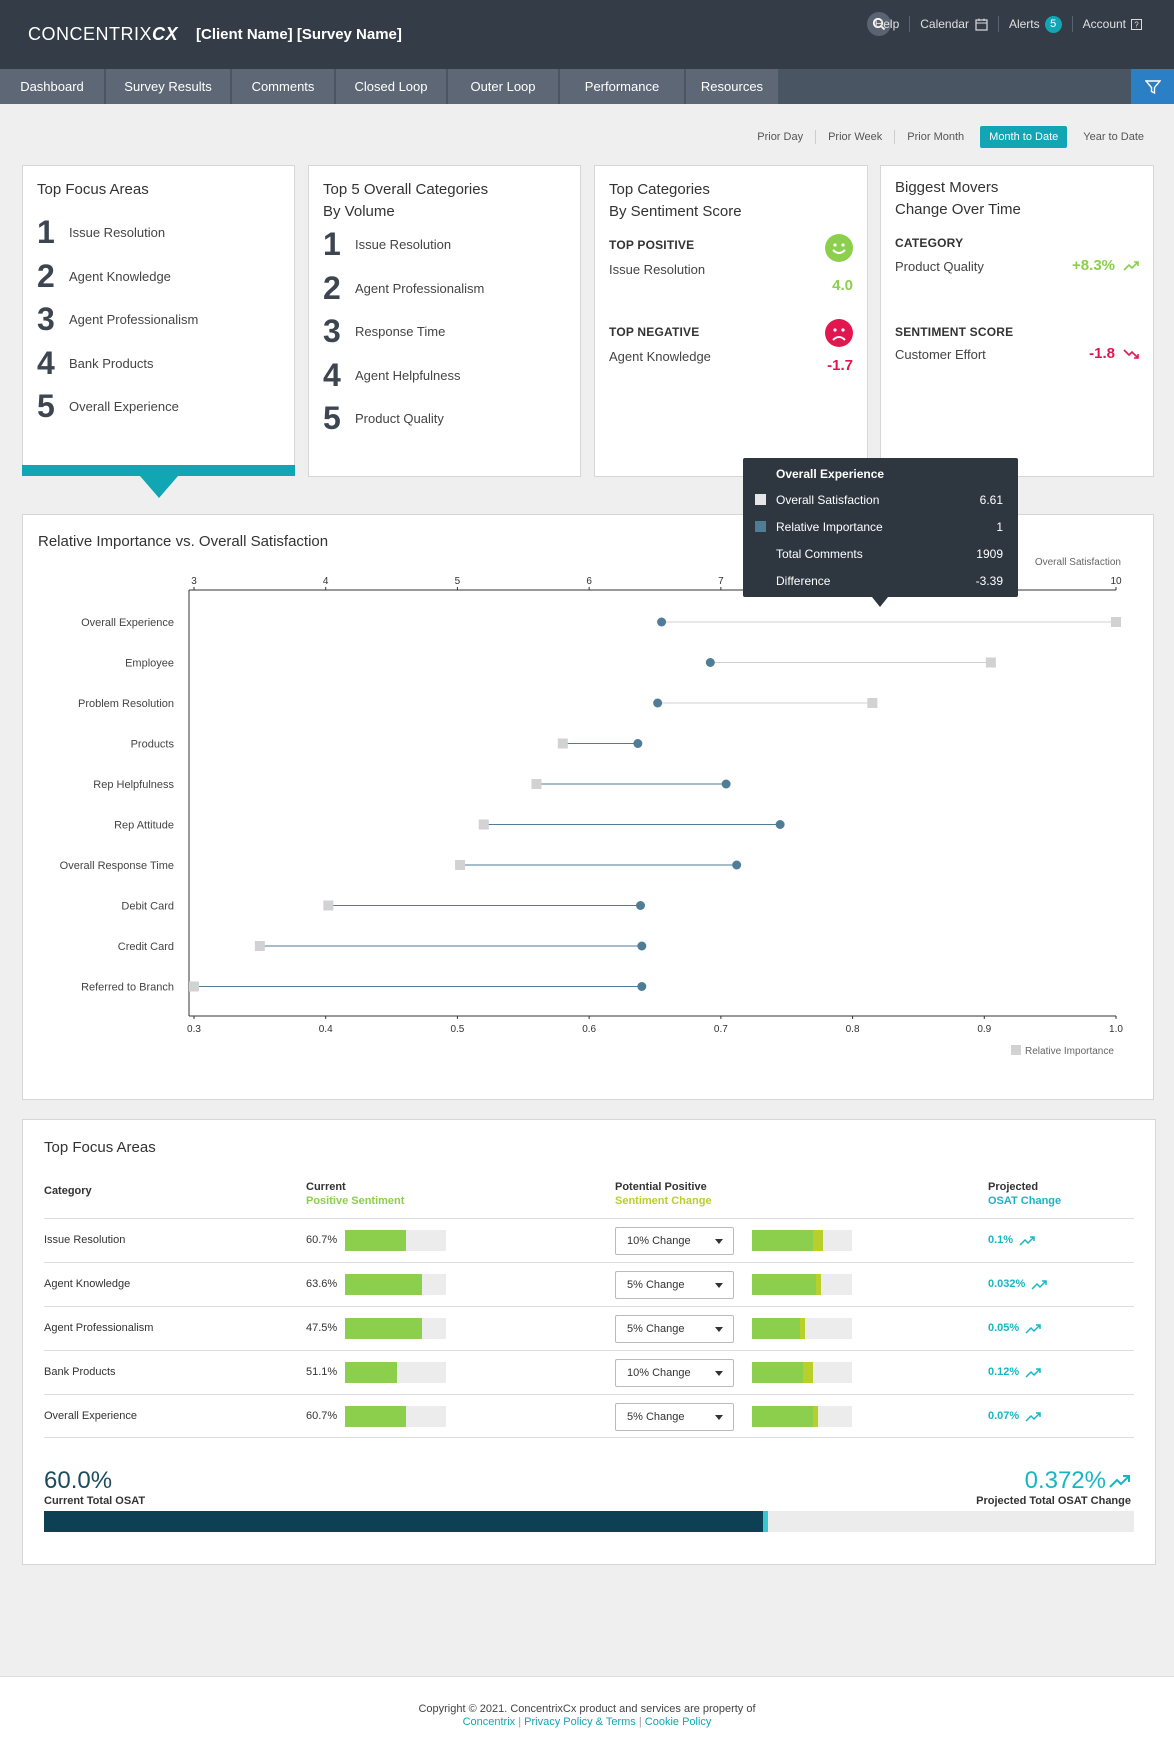 The height and width of the screenshot is (1755, 1174). Describe the element at coordinates (158, 364) in the screenshot. I see `rank-item: 4 Bank Products` at that location.